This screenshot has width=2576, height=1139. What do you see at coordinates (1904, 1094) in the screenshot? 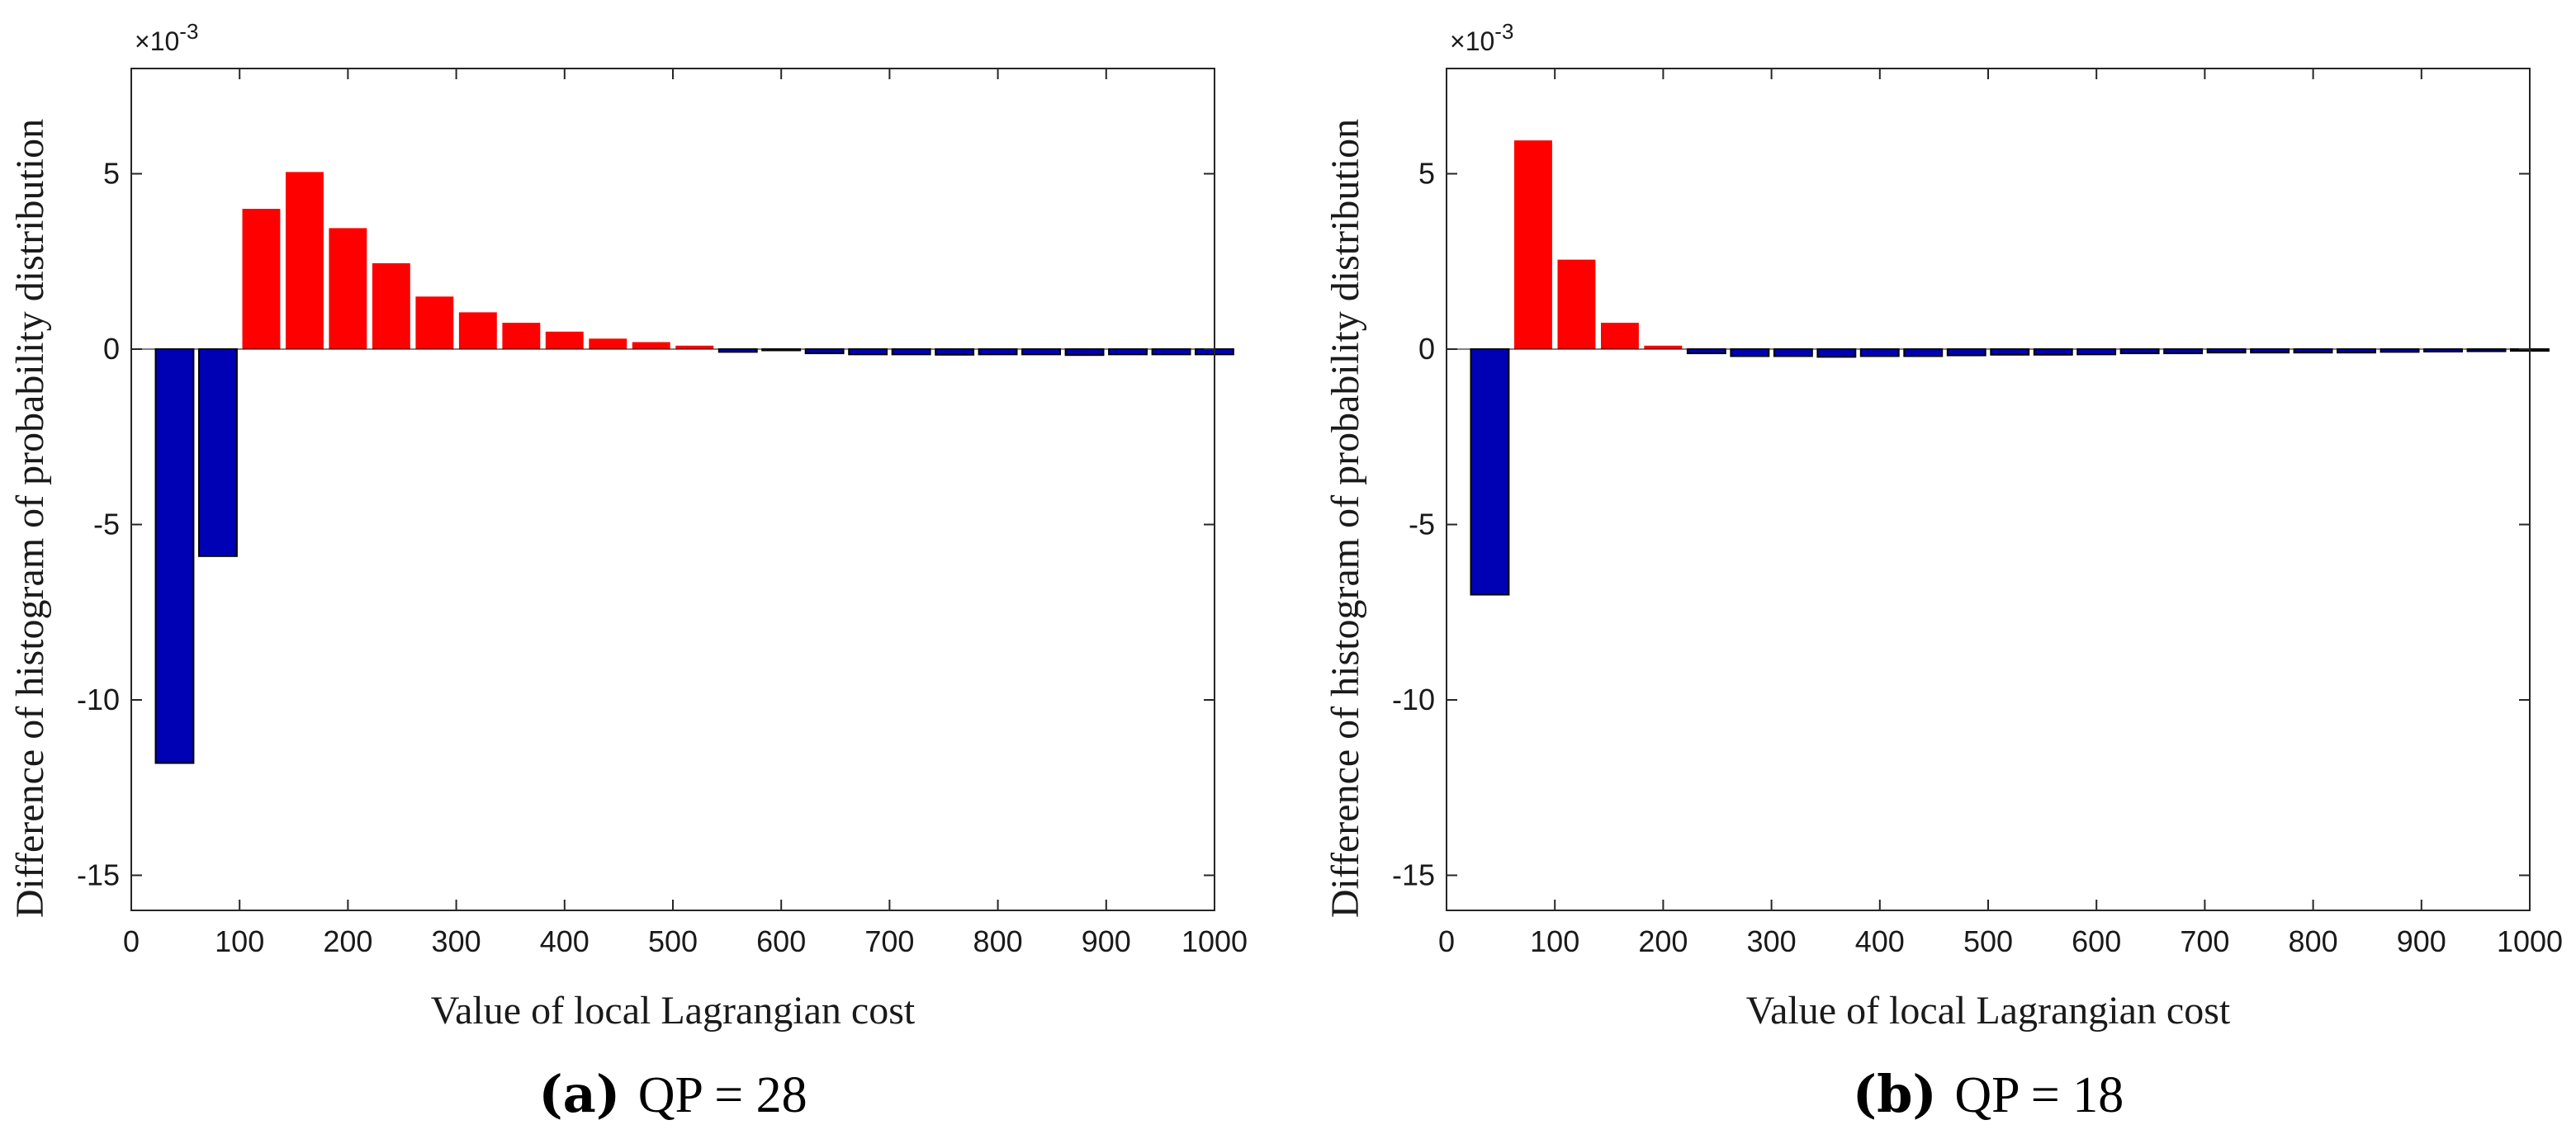
I see `caption-tag: (b)` at bounding box center [1904, 1094].